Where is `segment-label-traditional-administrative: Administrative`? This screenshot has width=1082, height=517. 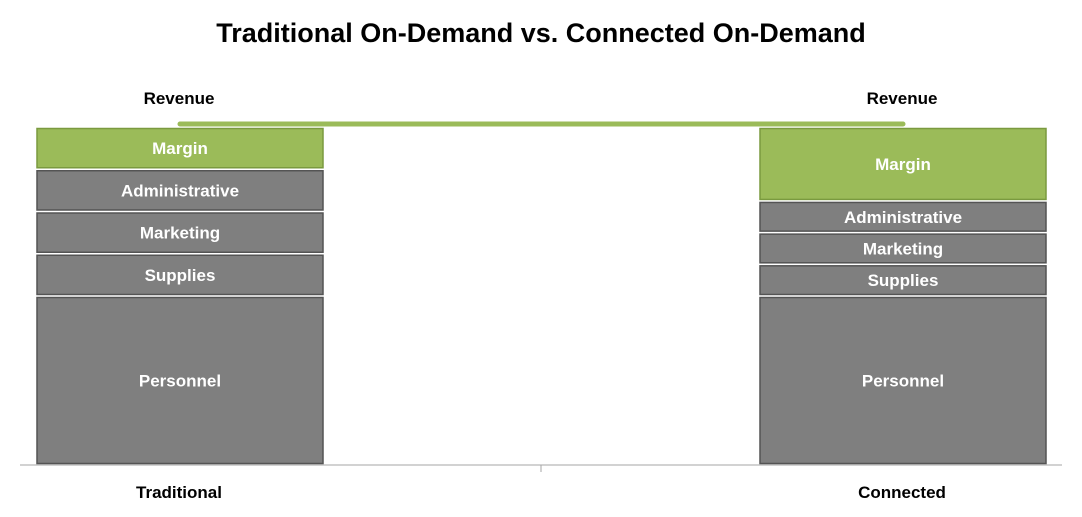
segment-label-traditional-administrative: Administrative is located at coordinates (180, 190).